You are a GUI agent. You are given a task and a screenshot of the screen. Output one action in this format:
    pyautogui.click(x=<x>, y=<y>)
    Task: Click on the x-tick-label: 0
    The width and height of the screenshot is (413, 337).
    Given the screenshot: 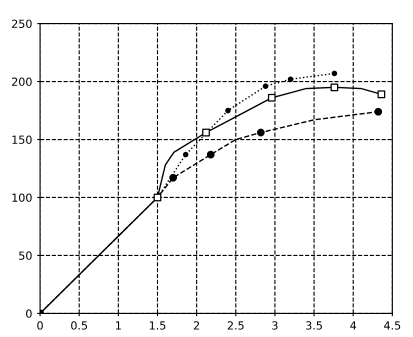 What is the action you would take?
    pyautogui.click(x=40, y=325)
    